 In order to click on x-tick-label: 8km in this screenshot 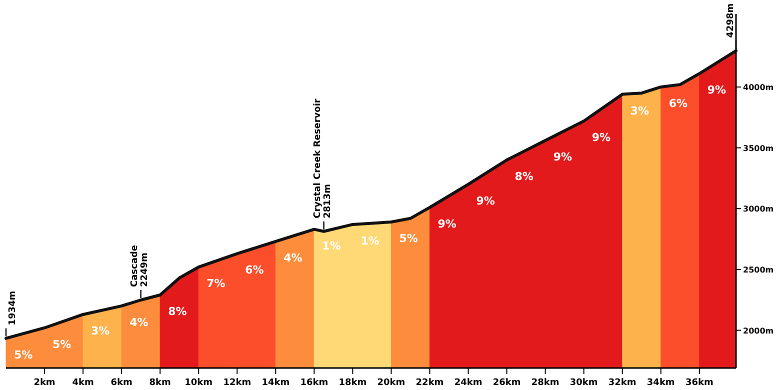, I will do `click(160, 383)`.